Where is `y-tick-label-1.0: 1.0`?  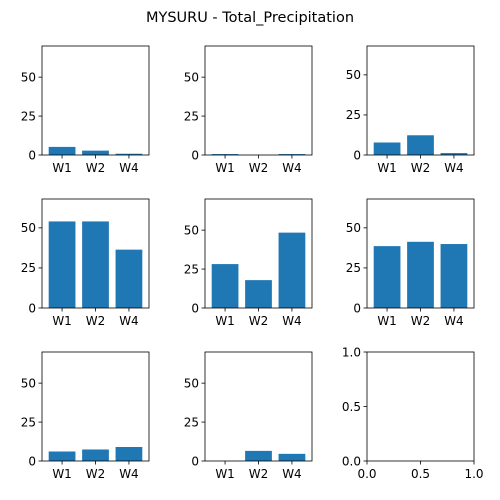 y-tick-label-1.0: 1.0 is located at coordinates (351, 352).